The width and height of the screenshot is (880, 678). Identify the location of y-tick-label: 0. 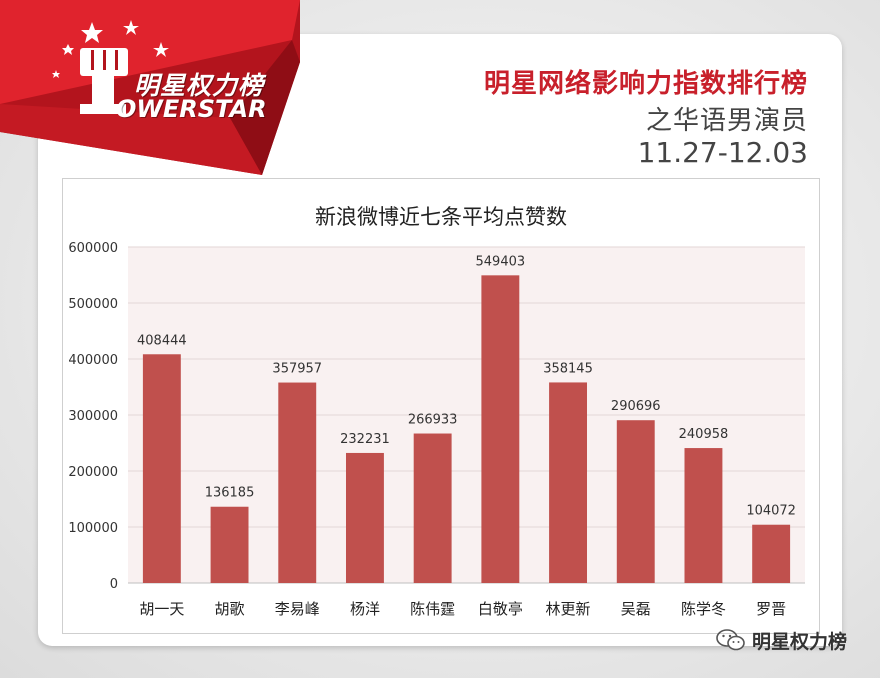
(114, 584).